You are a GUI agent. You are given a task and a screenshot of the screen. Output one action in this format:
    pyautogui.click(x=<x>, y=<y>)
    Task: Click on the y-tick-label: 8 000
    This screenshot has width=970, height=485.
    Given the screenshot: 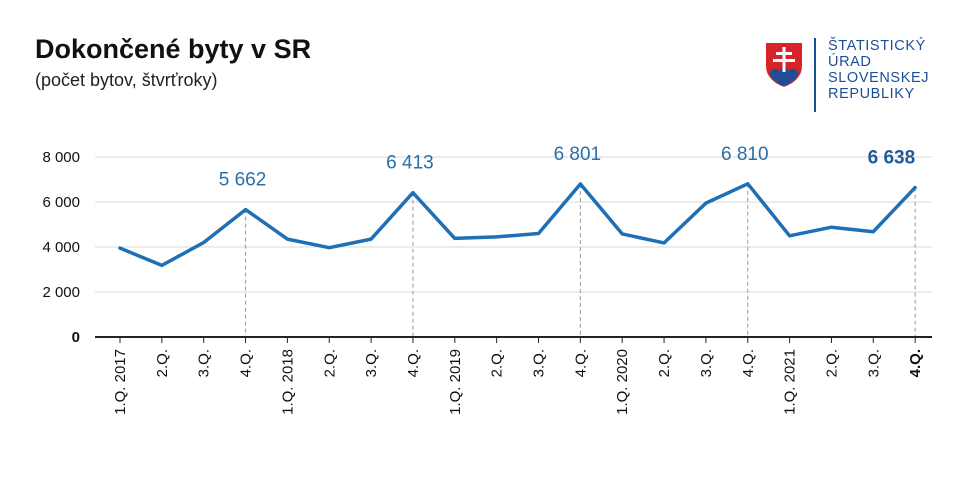 What is the action you would take?
    pyautogui.click(x=61, y=157)
    